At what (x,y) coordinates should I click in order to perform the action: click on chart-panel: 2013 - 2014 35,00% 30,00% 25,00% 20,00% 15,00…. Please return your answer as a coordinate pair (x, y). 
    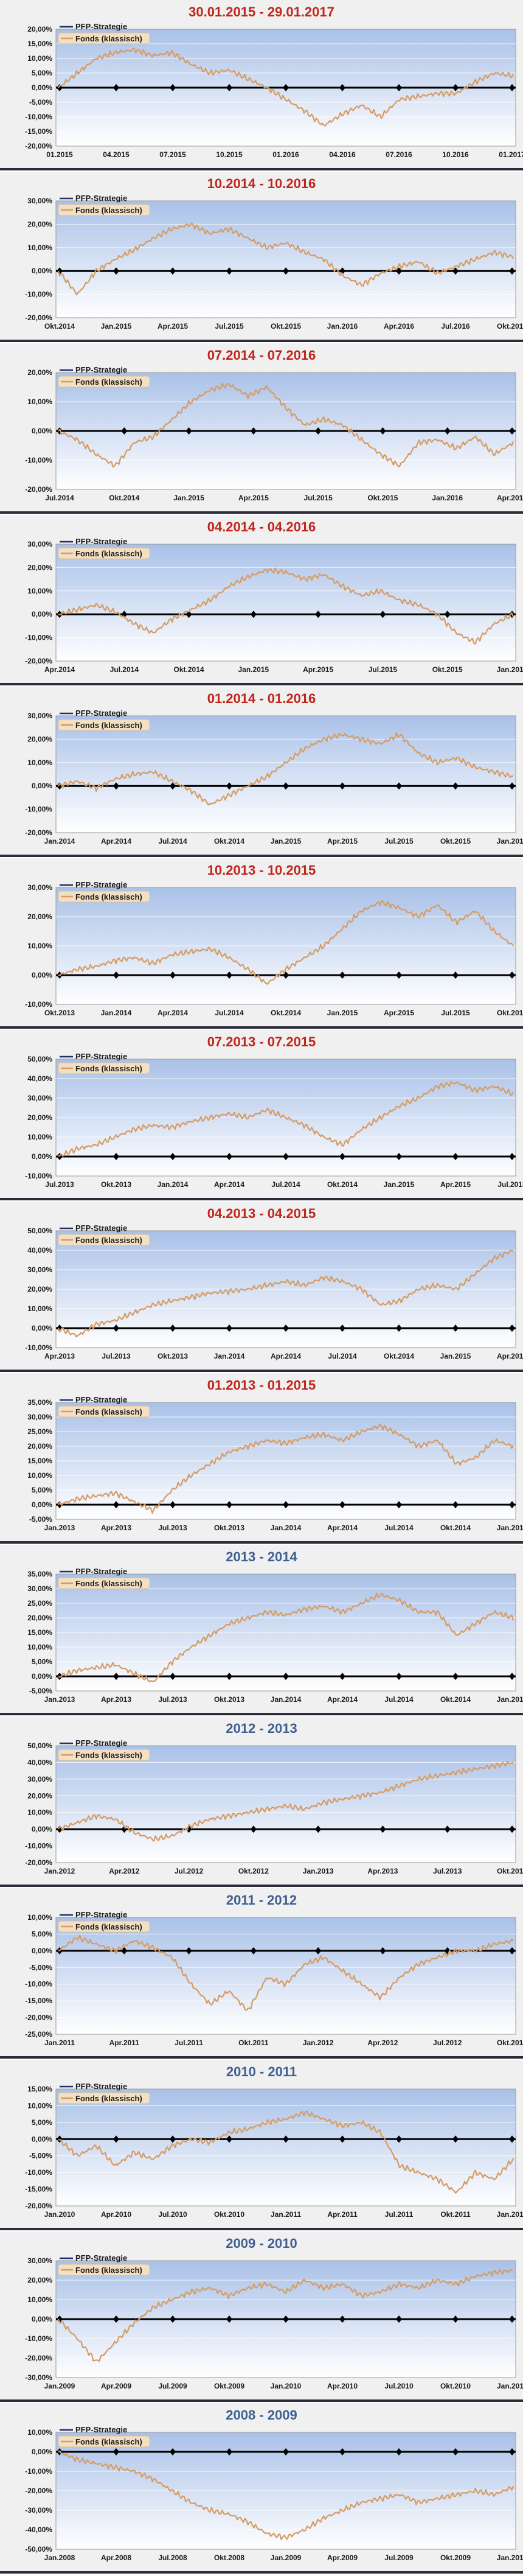
    Looking at the image, I should click on (261, 1630).